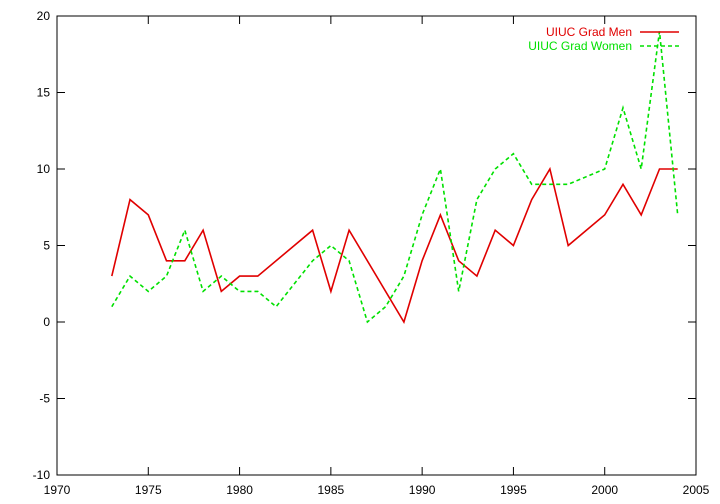  Describe the element at coordinates (44, 169) in the screenshot. I see `y-tick-label: 10` at that location.